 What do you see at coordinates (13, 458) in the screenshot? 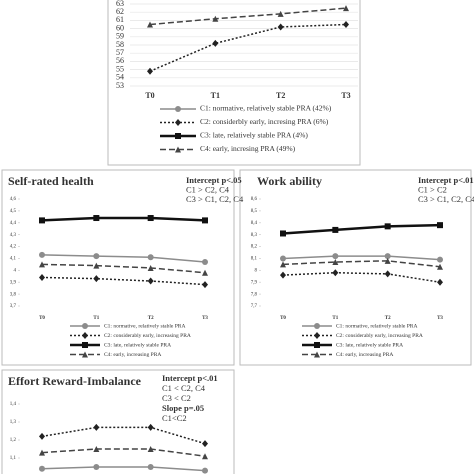
I see `y-tick-label: 1,1` at bounding box center [13, 458].